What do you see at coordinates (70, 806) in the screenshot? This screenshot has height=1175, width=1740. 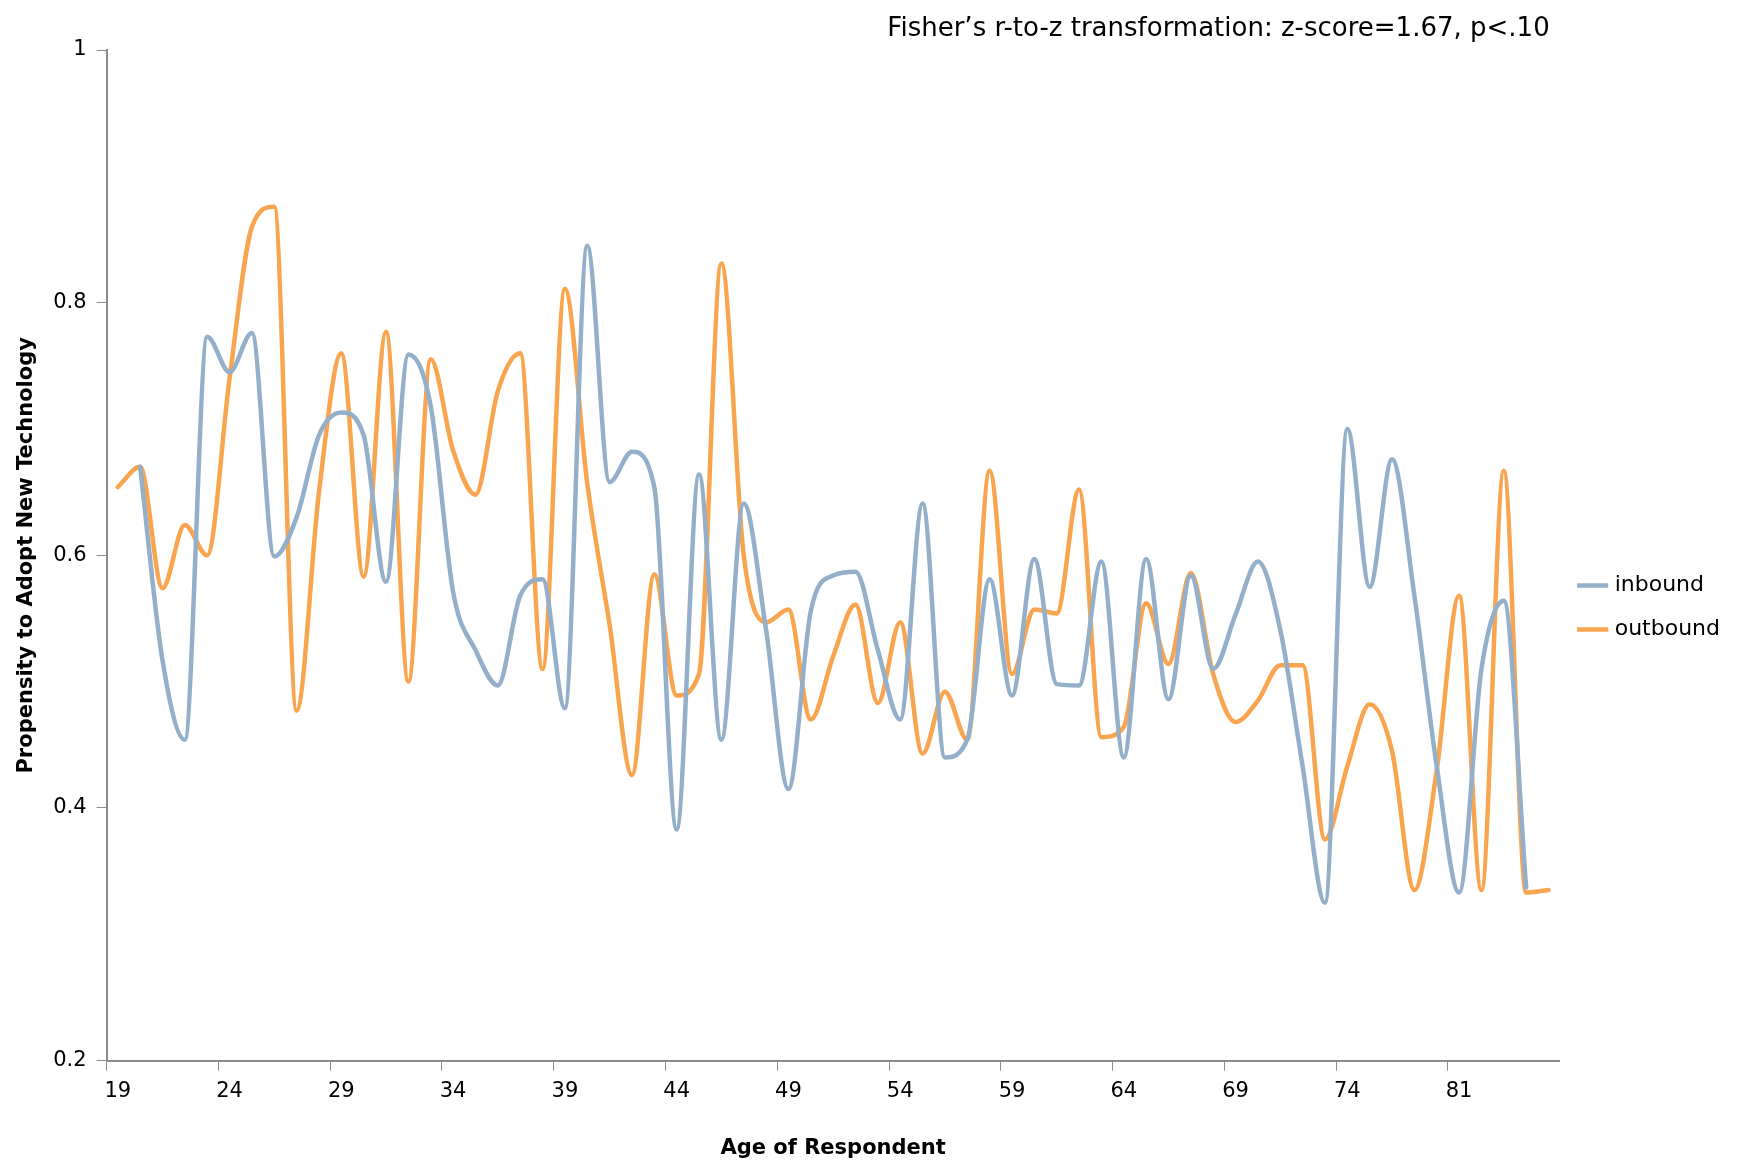 I see `y-tick-label: 0.4` at bounding box center [70, 806].